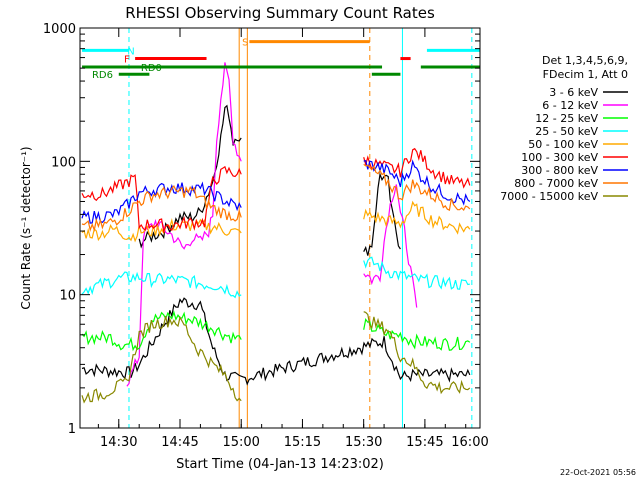  I want to click on series-line-0-a, so click(276, 341).